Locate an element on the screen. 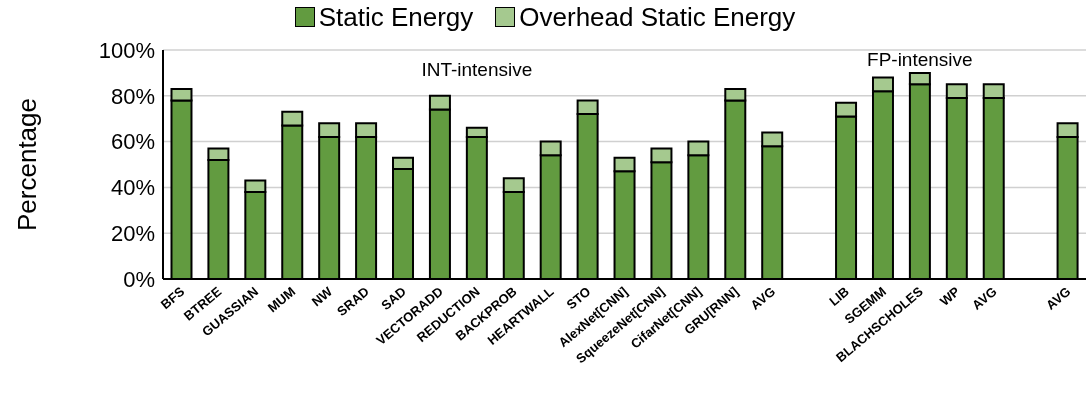 This screenshot has width=1090, height=419. y-tick-label: 20% is located at coordinates (132, 234).